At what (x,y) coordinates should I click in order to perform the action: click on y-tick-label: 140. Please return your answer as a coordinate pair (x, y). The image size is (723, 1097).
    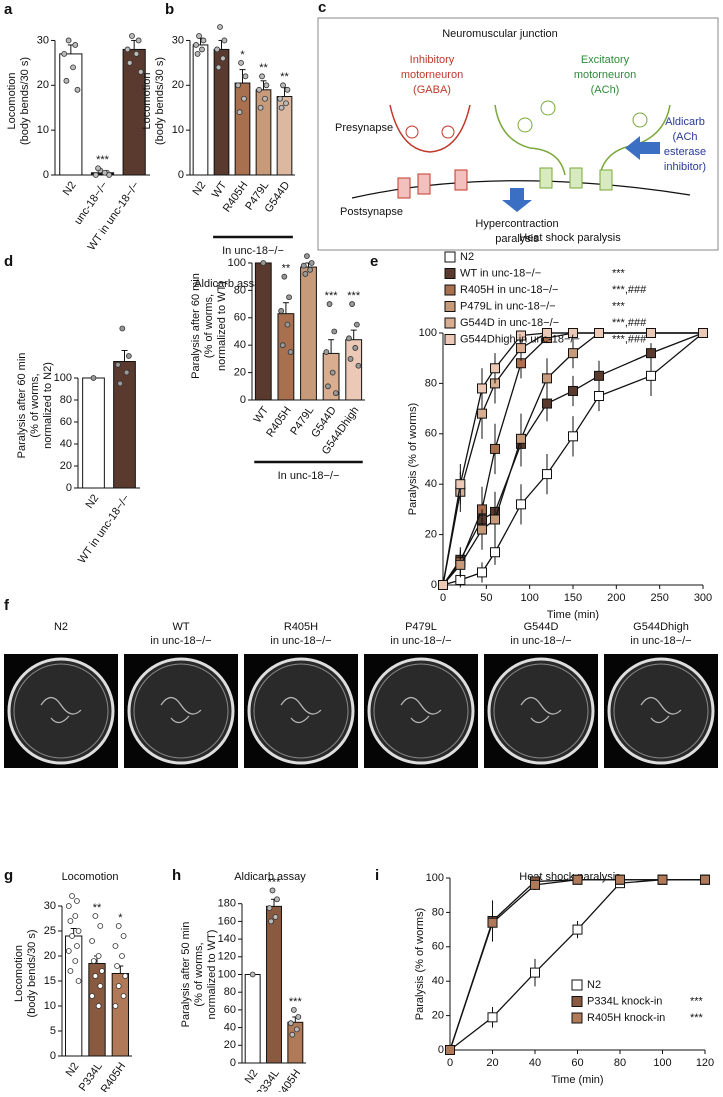
    Looking at the image, I should click on (227, 939).